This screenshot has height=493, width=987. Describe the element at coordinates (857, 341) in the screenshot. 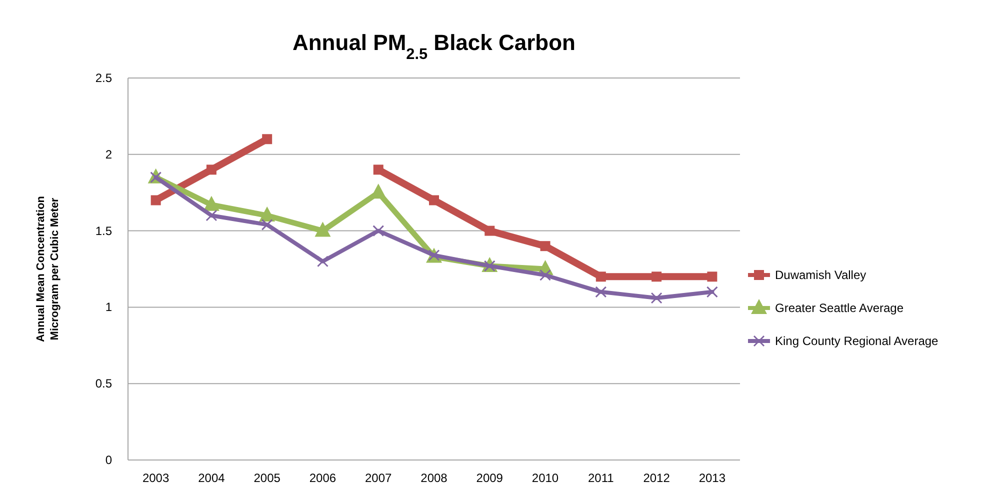

I see `legend-label: King County Regional Average` at that location.